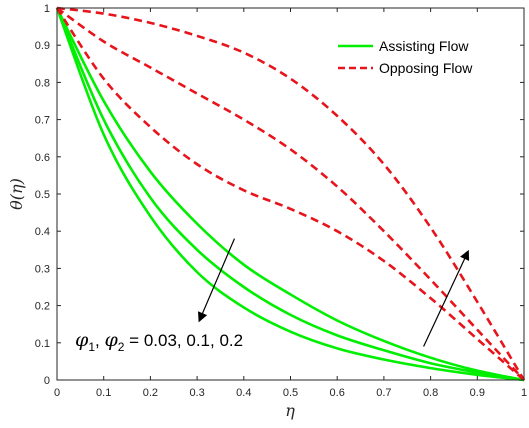 This screenshot has height=428, width=529. Describe the element at coordinates (82, 340) in the screenshot. I see `phi-symbol-1: φ` at that location.